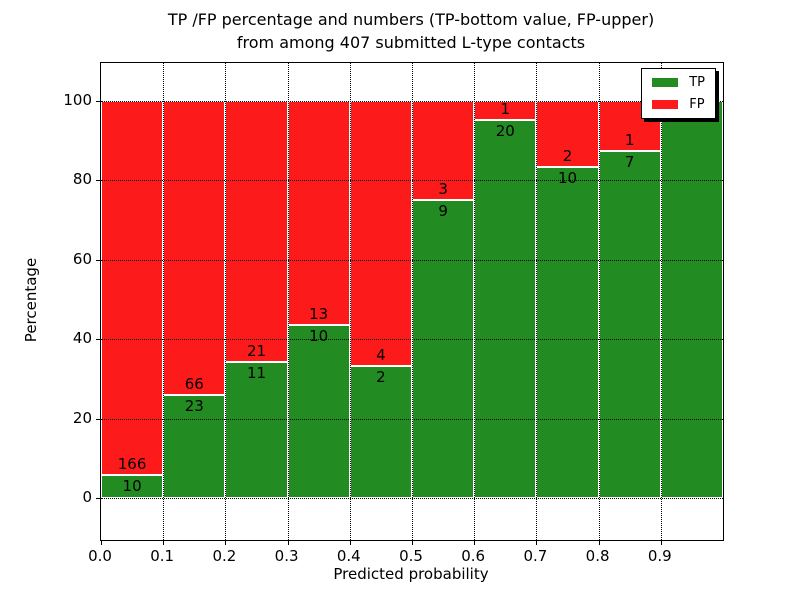  Describe the element at coordinates (629, 161) in the screenshot. I see `tp-count-label: 7` at that location.